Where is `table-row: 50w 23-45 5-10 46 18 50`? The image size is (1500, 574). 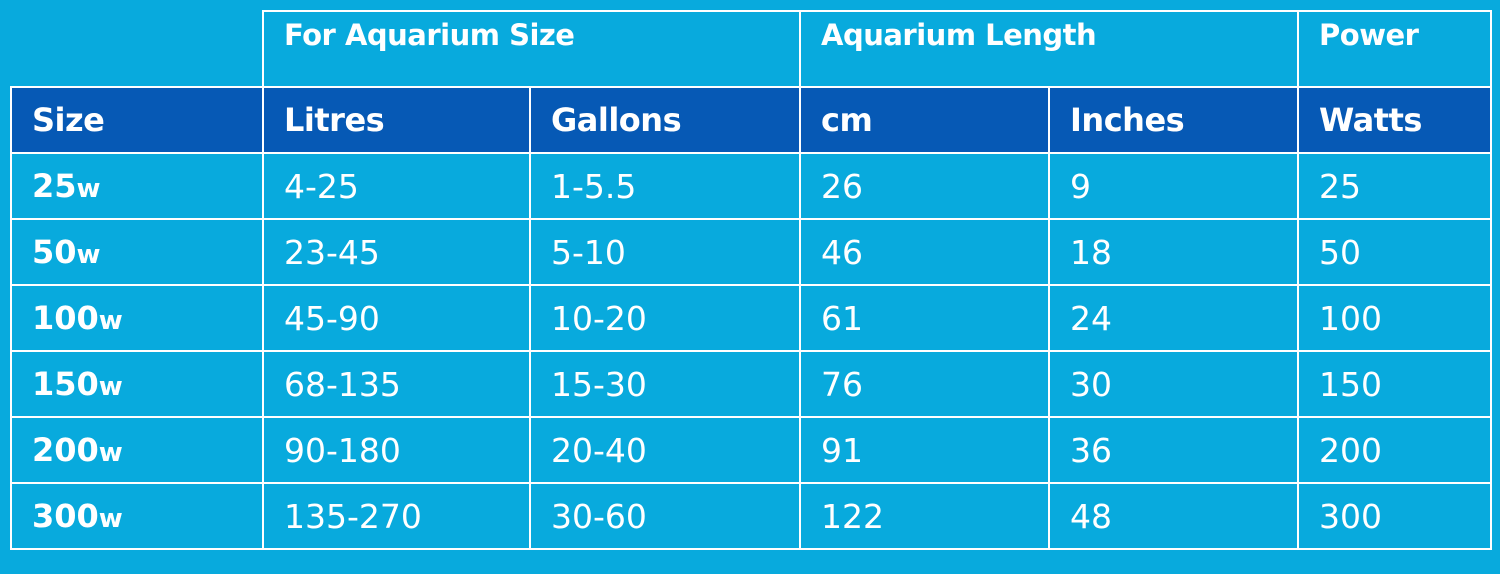
table-row: 50w 23-45 5-10 46 18 50 is located at coordinates (751, 252).